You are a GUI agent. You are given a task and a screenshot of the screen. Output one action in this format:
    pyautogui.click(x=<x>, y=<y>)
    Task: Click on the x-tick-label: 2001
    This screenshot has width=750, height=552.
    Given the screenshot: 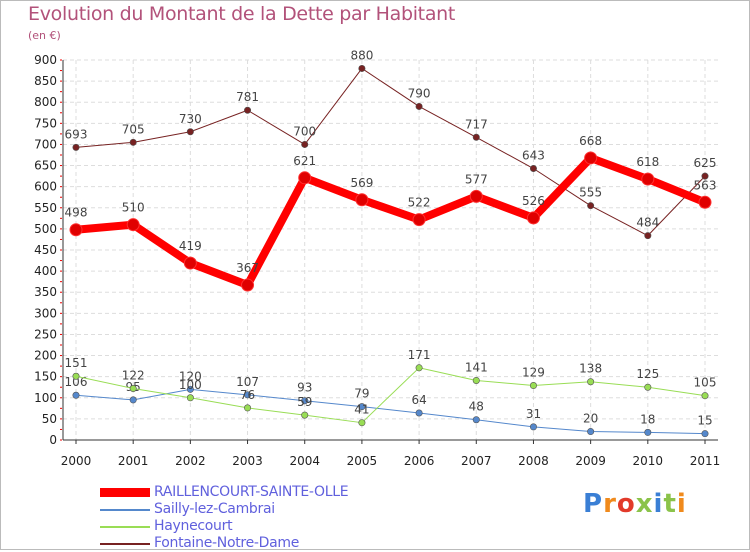 What is the action you would take?
    pyautogui.click(x=133, y=461)
    